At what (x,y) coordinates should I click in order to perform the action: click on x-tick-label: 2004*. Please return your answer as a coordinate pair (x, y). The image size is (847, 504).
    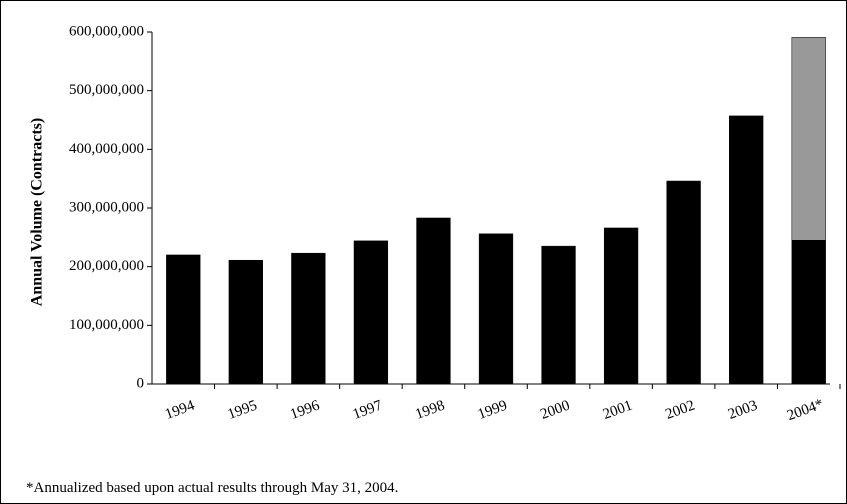
    Looking at the image, I should click on (805, 410).